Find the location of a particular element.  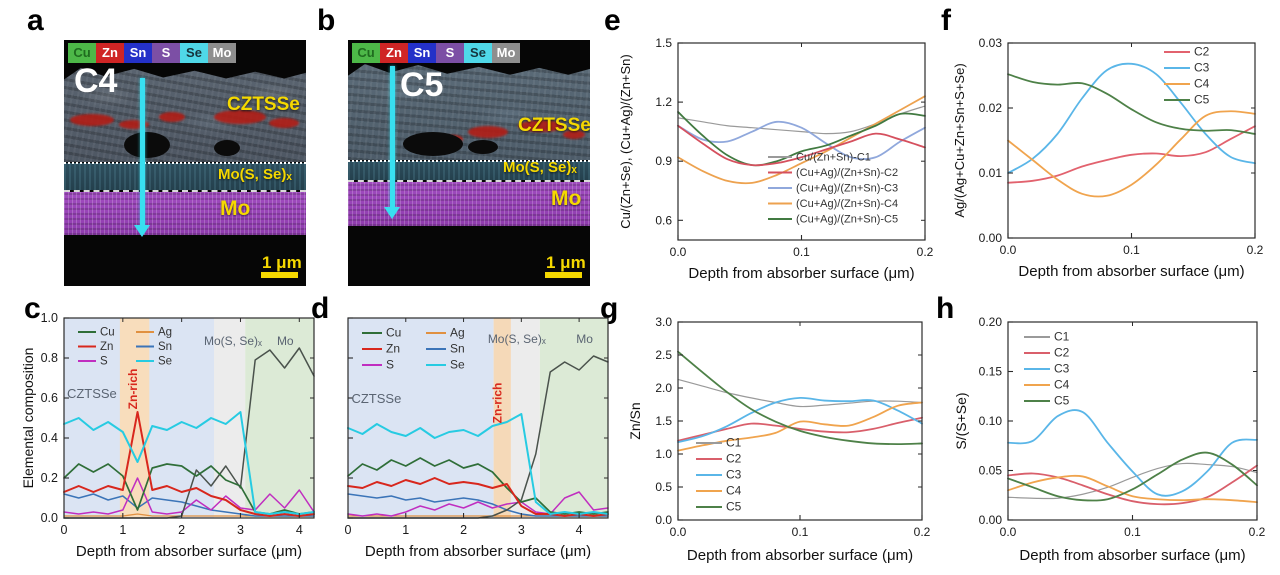

series--cu-ag-zn-sn-c5 is located at coordinates (801, 139).